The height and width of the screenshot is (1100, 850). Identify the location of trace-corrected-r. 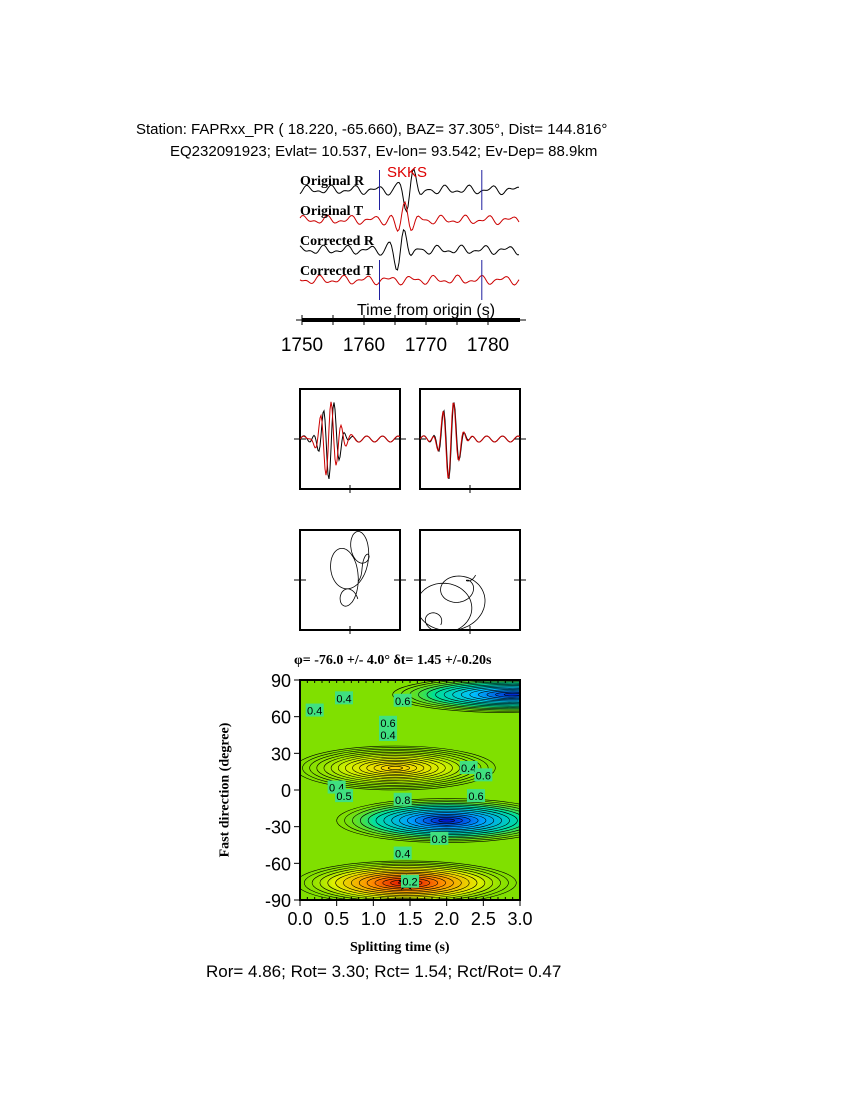
(409, 249).